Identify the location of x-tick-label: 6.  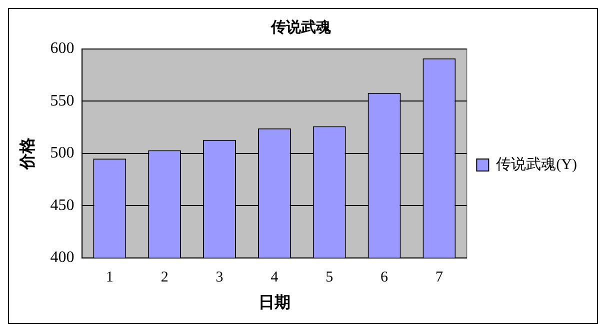
(384, 278).